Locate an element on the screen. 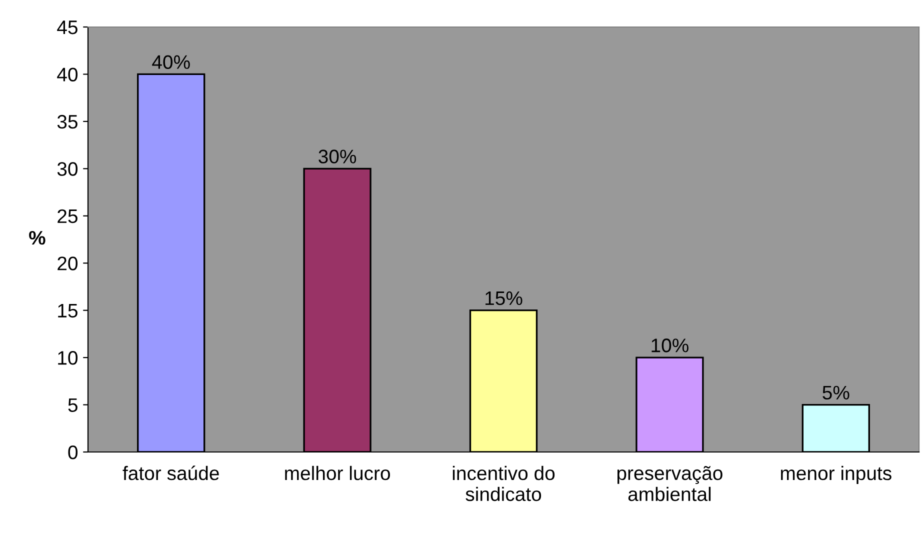  y-tick-label: 45 is located at coordinates (67, 27).